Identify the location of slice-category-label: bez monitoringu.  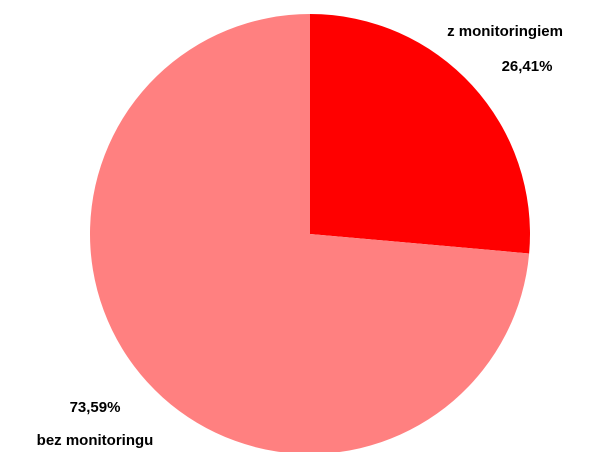
(95, 440).